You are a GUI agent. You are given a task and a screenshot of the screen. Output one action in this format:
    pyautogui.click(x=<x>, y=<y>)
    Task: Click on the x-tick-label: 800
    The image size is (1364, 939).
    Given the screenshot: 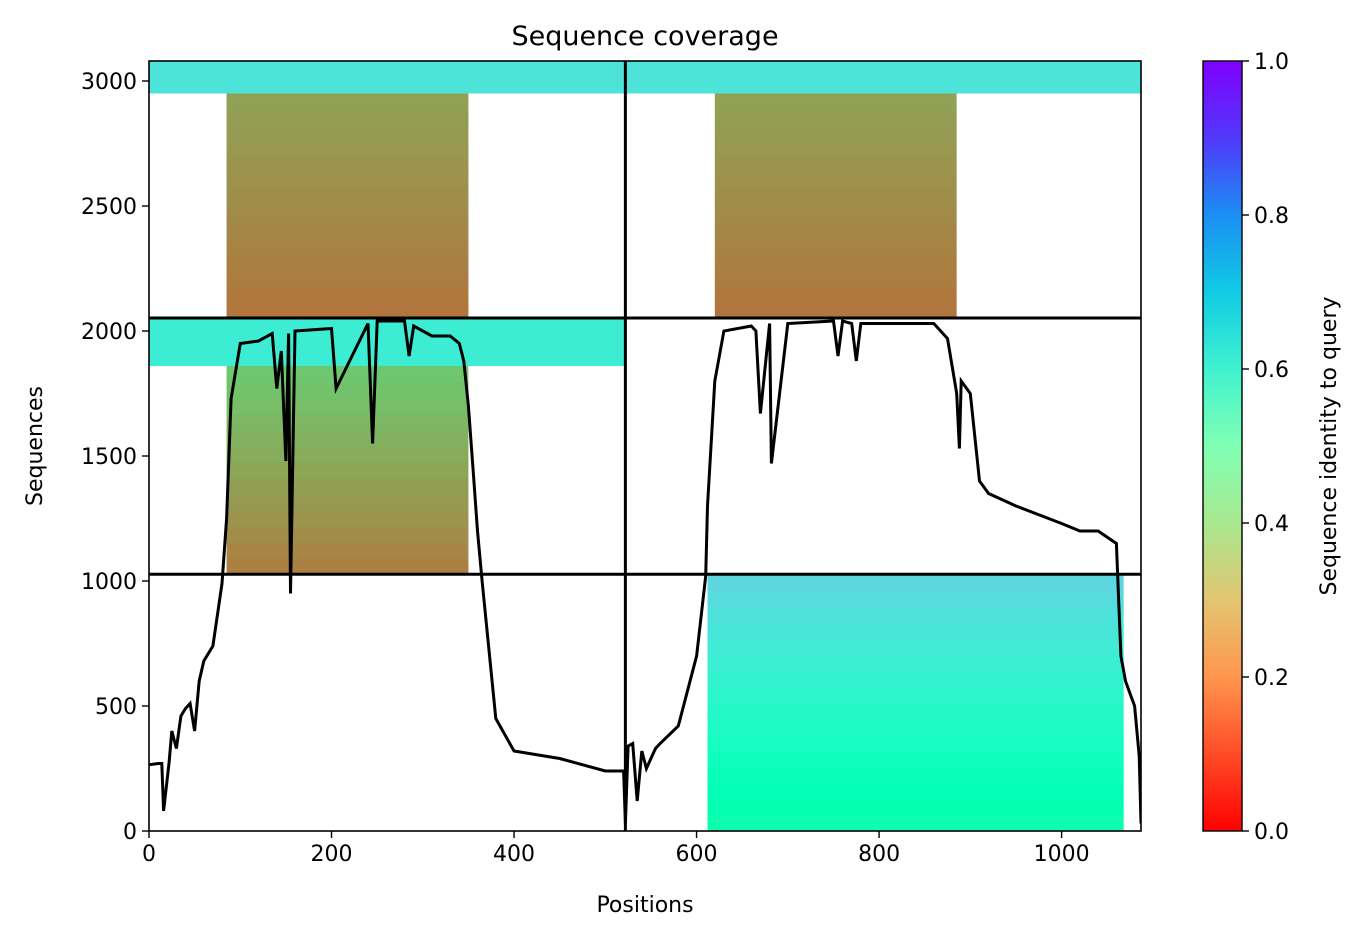 What is the action you would take?
    pyautogui.click(x=879, y=854)
    